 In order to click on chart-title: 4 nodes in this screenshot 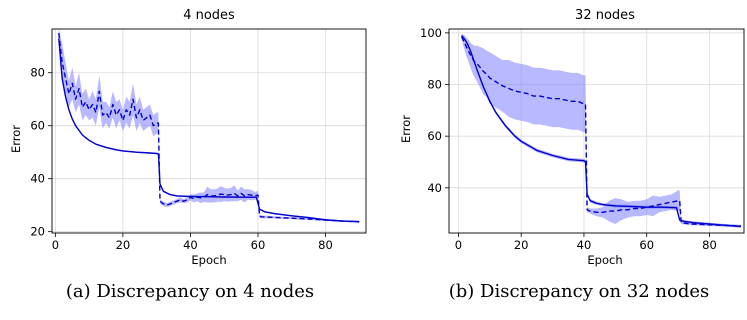, I will do `click(209, 15)`.